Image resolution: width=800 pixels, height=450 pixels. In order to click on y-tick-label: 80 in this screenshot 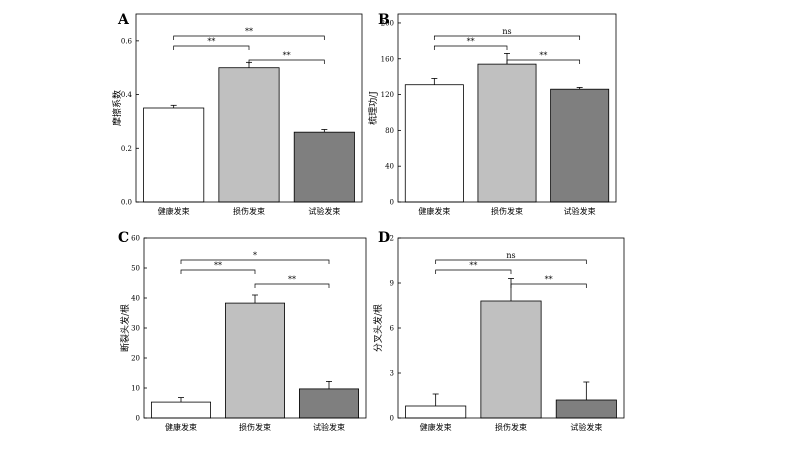, I will do `click(389, 131)`.